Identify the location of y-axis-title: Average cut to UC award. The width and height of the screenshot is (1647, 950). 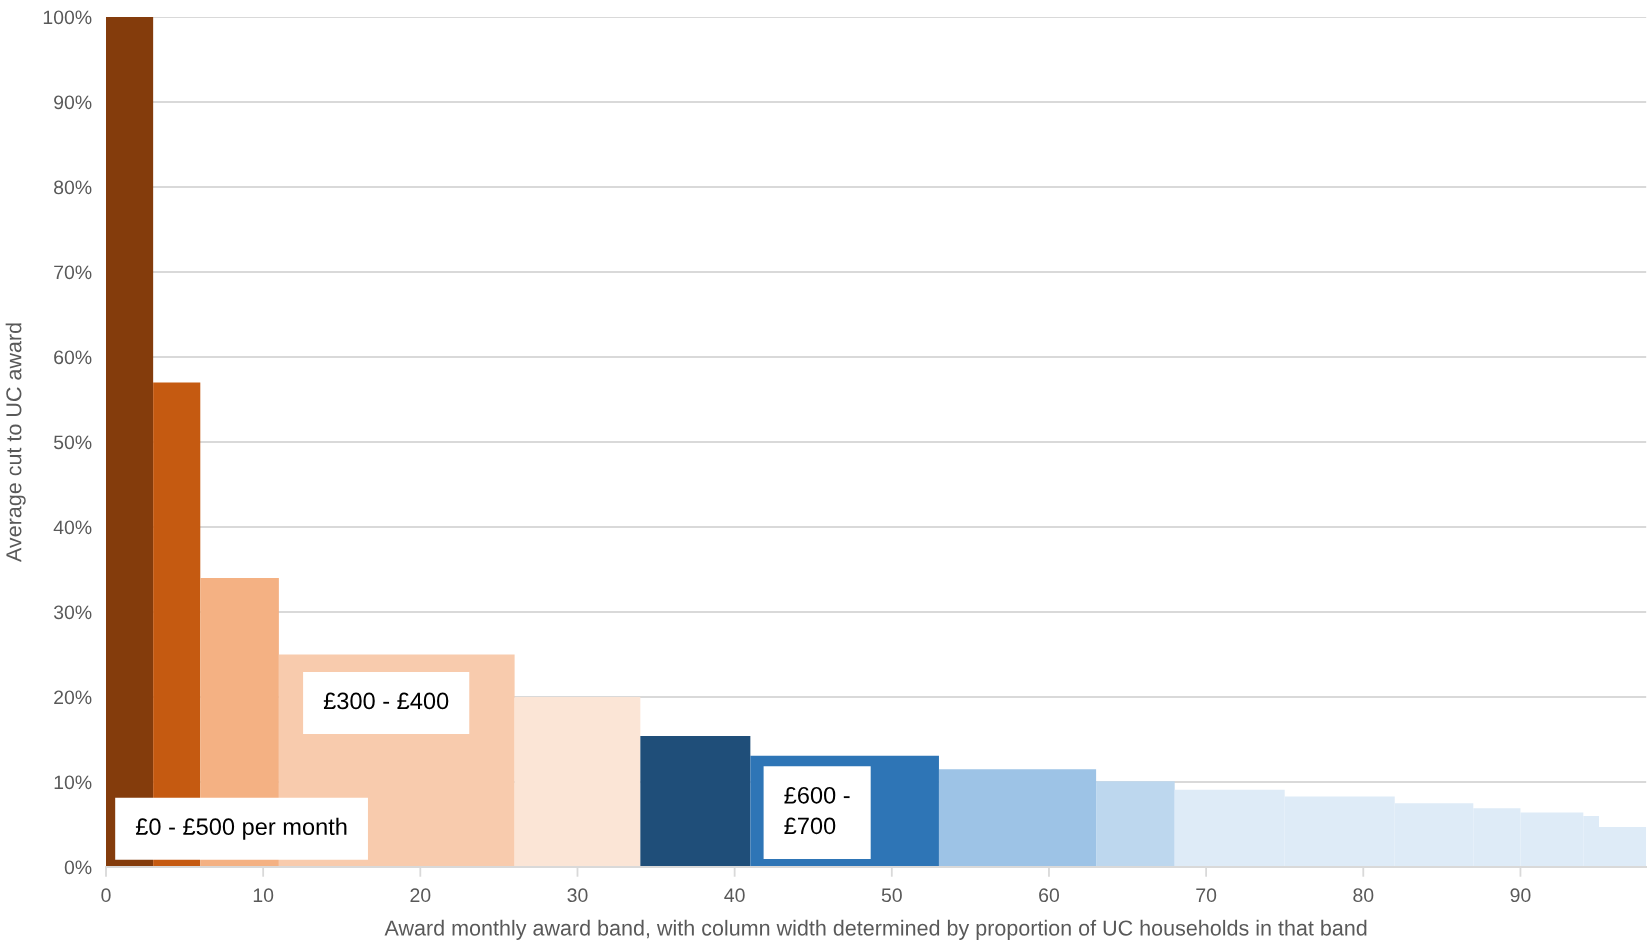
(15, 443).